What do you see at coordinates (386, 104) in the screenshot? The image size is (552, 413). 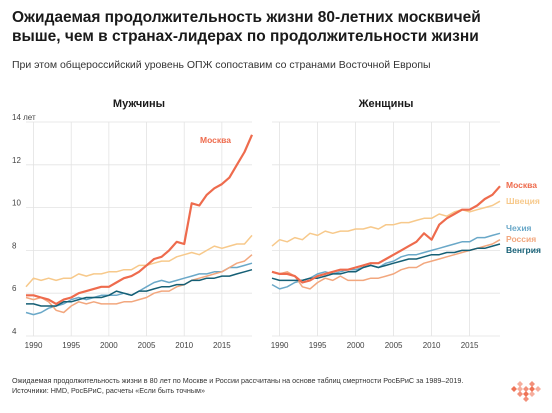 I see `panel-title-1: Женщины` at bounding box center [386, 104].